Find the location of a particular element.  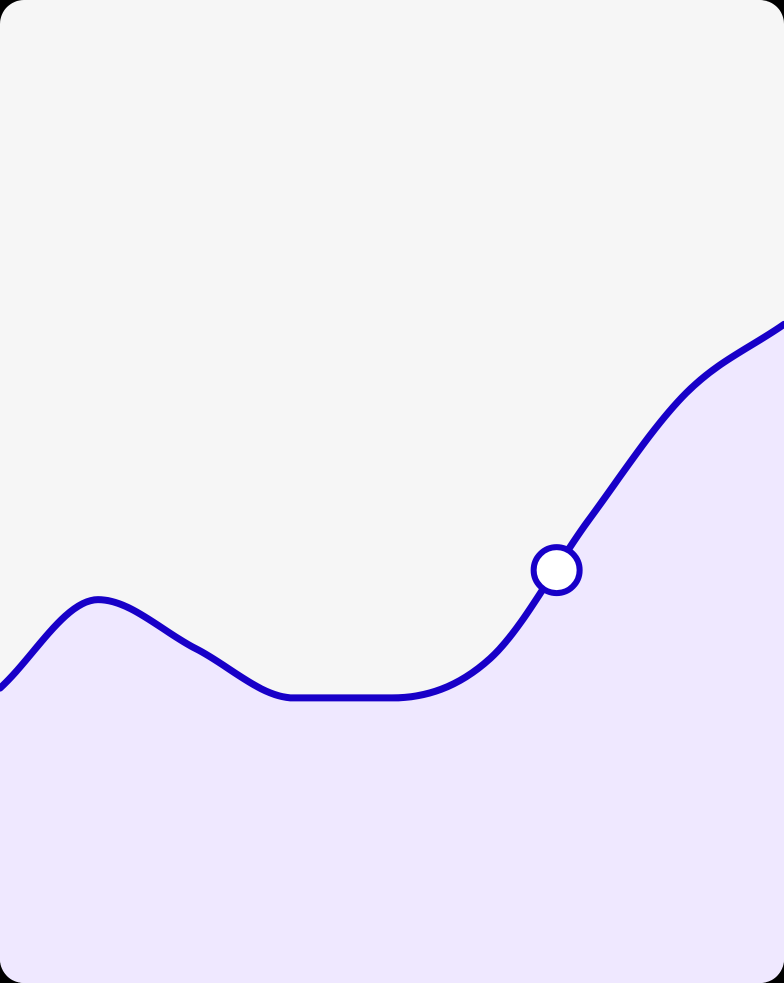

highlighted-point-marker is located at coordinates (556, 570).